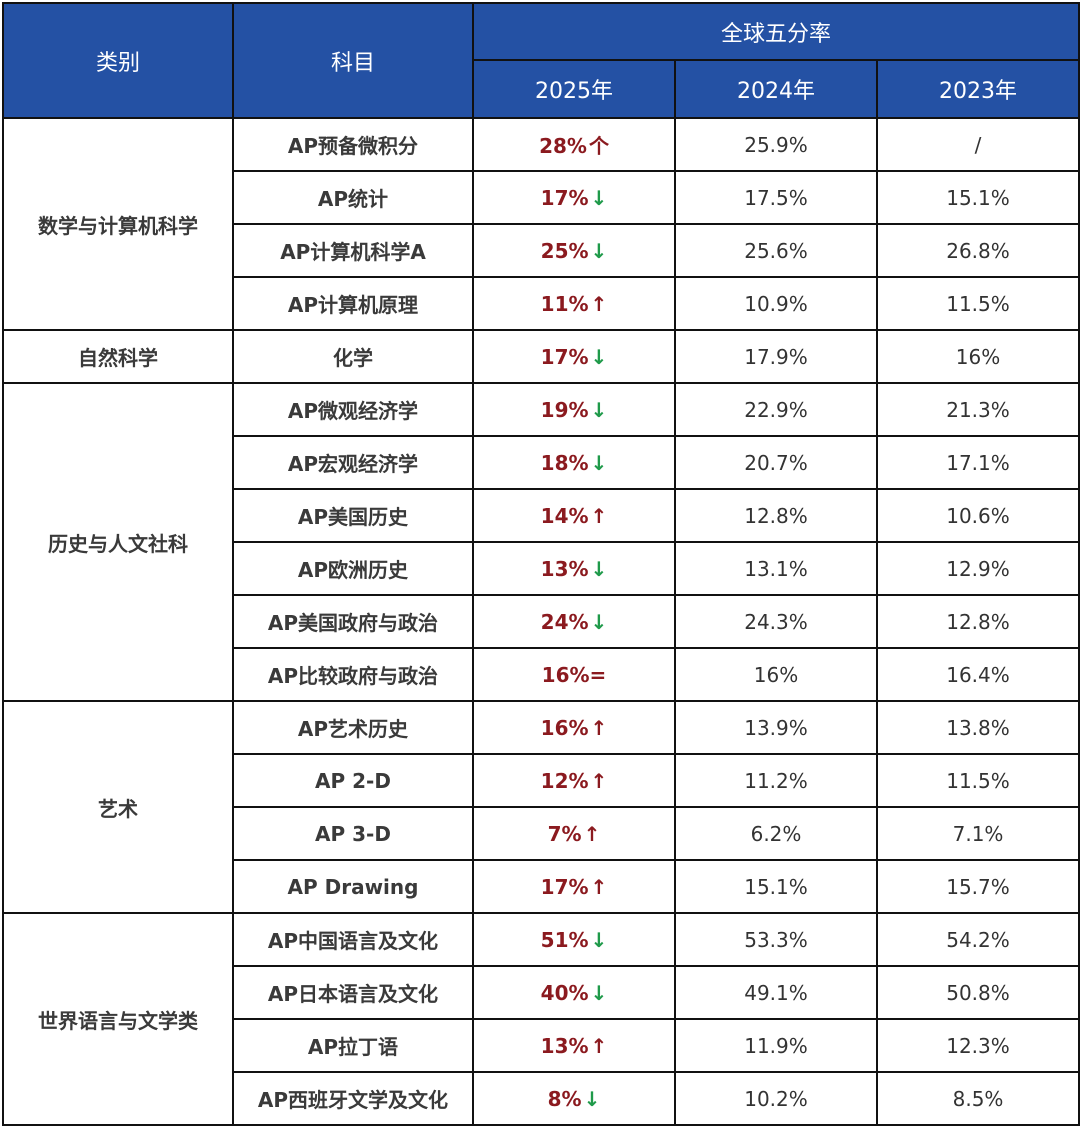  Describe the element at coordinates (776, 886) in the screenshot. I see `rate-2024-cell: 15.1%` at that location.